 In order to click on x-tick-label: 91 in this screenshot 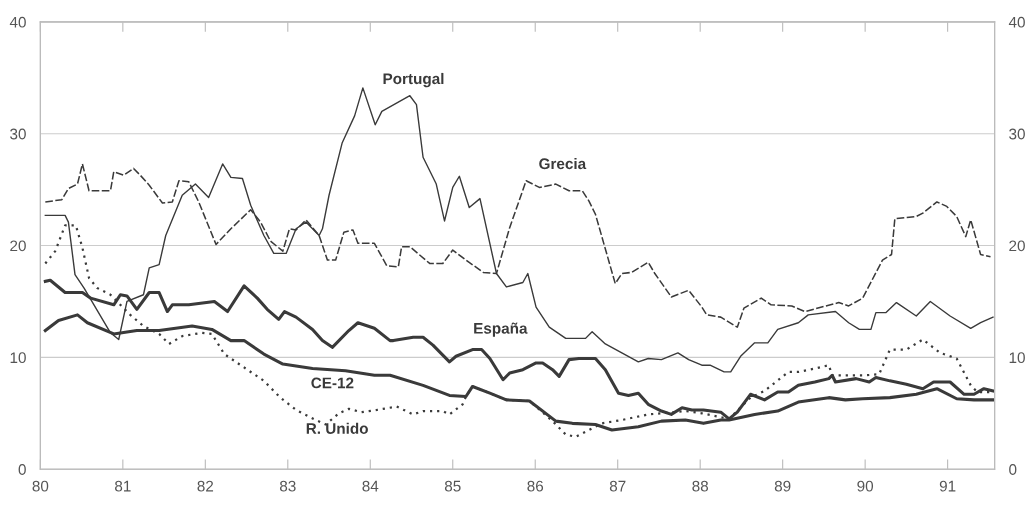, I will do `click(947, 486)`.